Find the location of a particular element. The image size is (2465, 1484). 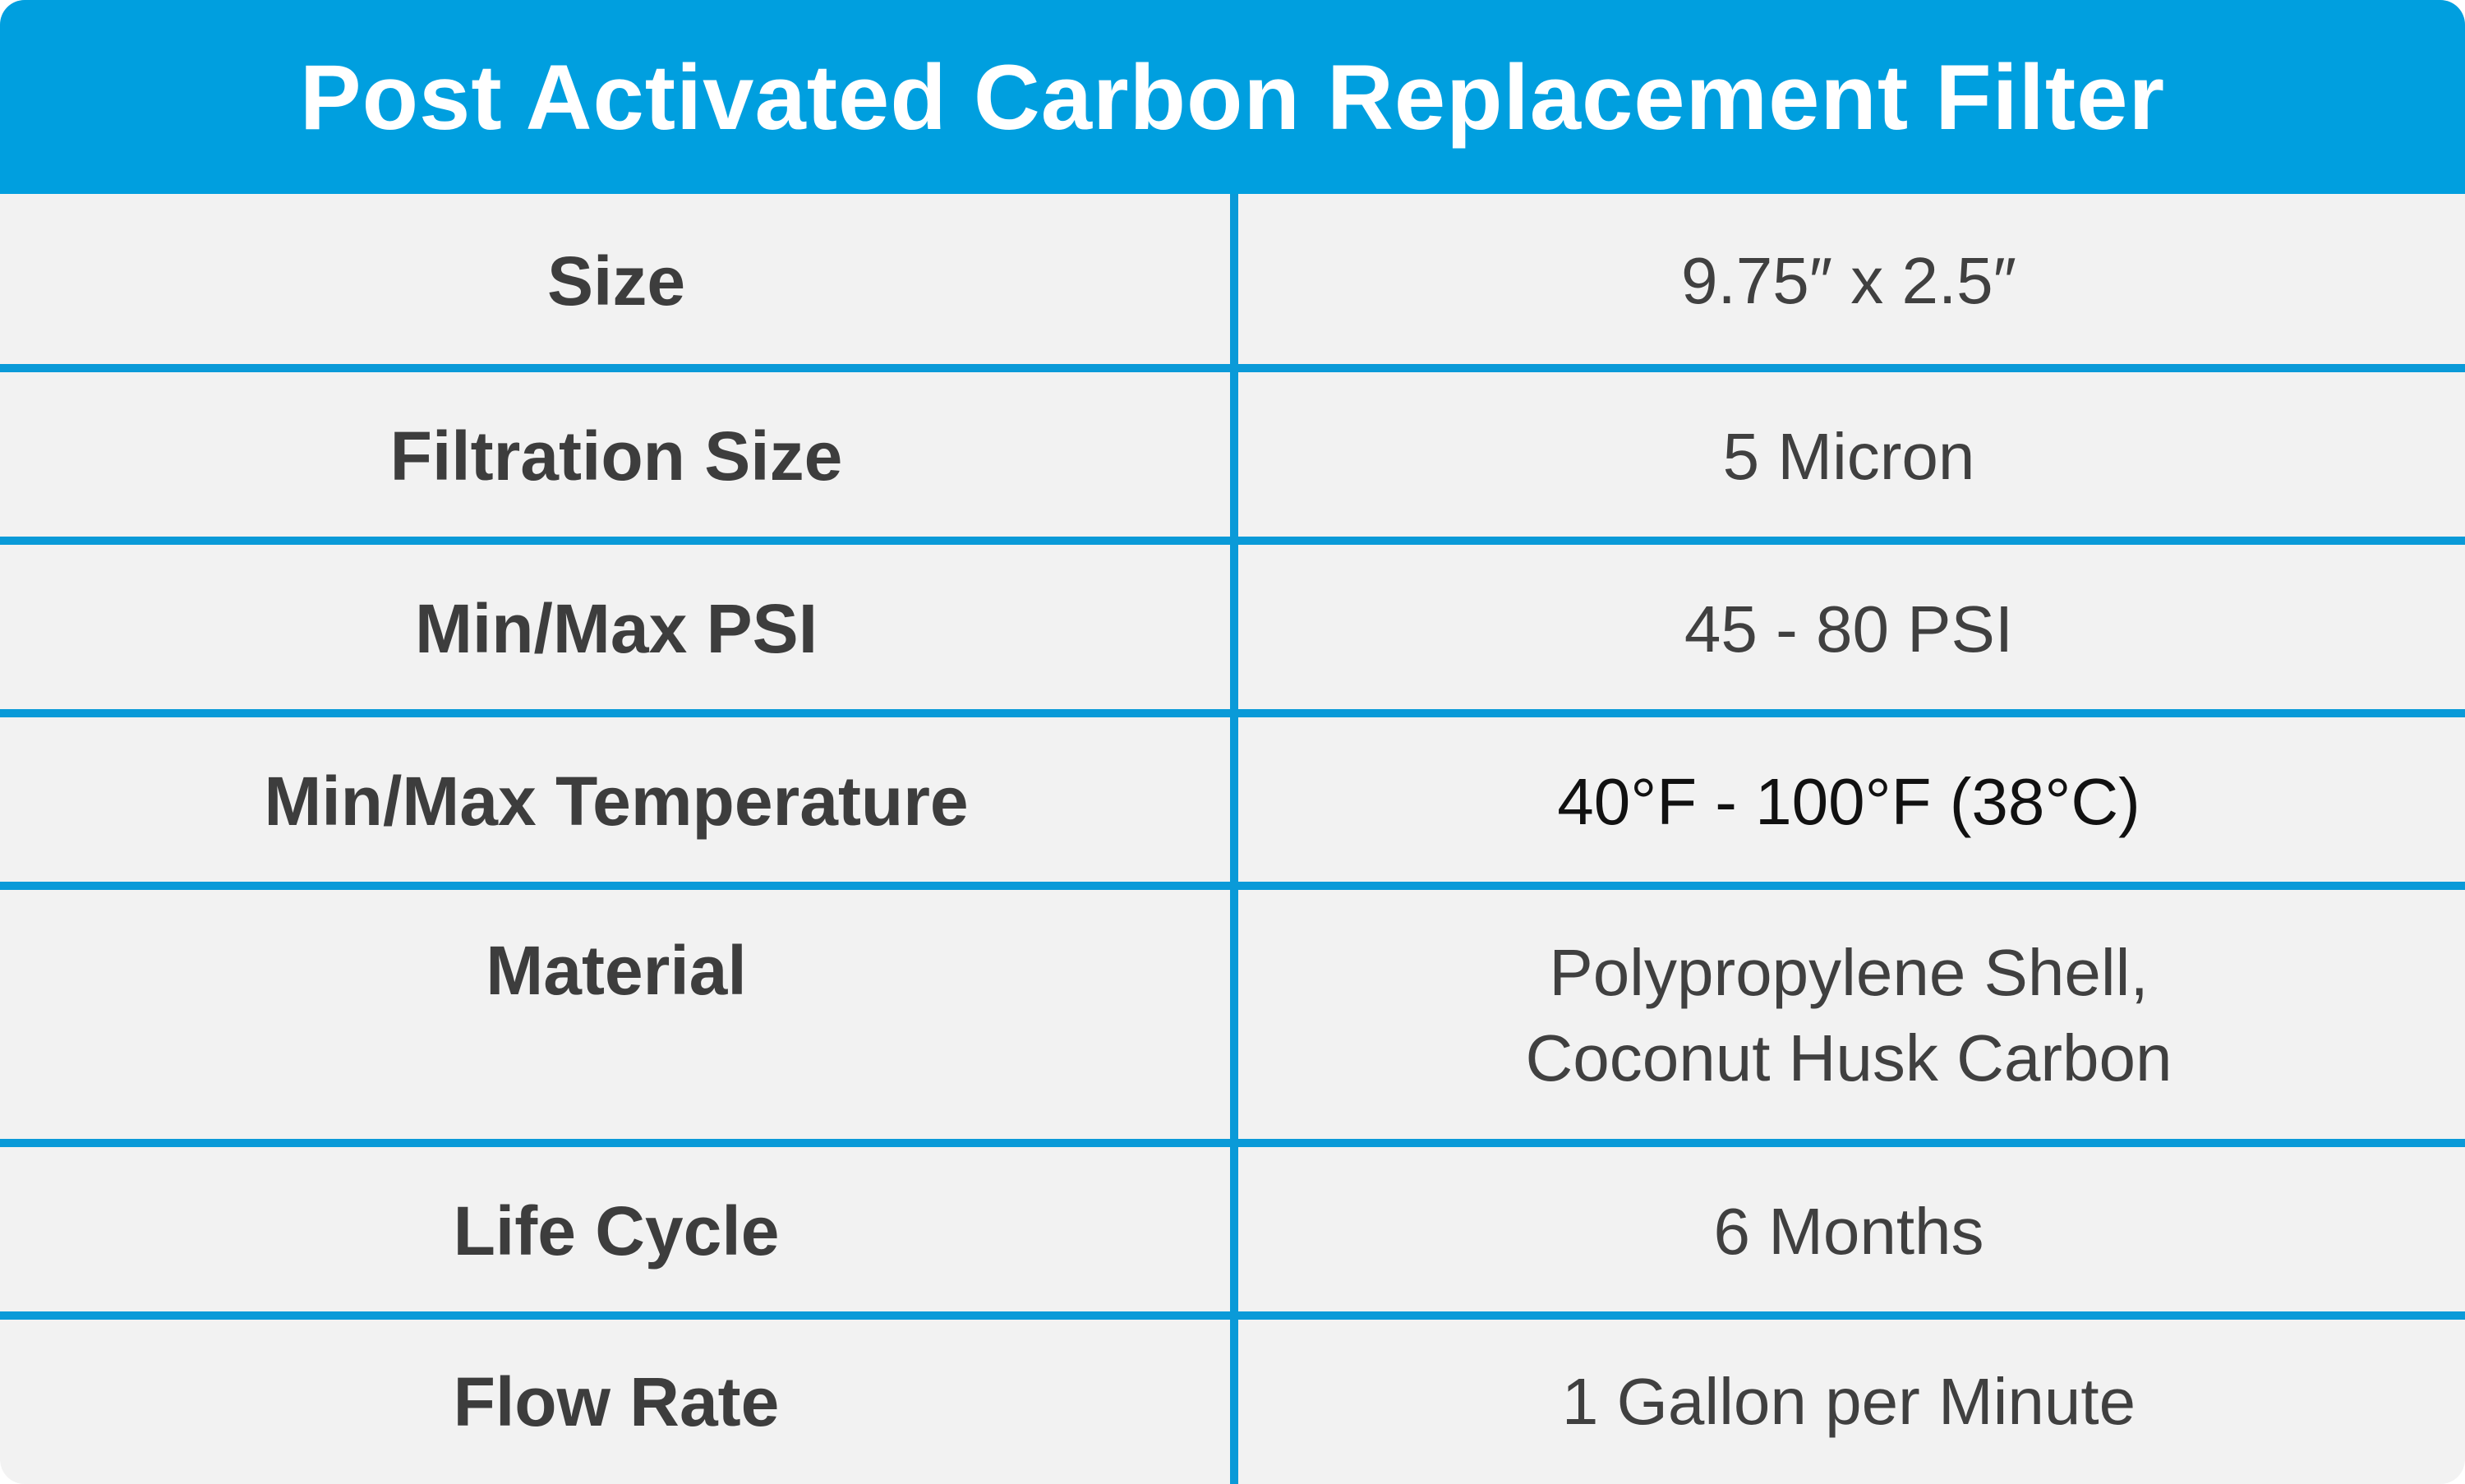

row-value: Polypropylene Shell, Coconut Husk Carbon is located at coordinates (1849, 1016).